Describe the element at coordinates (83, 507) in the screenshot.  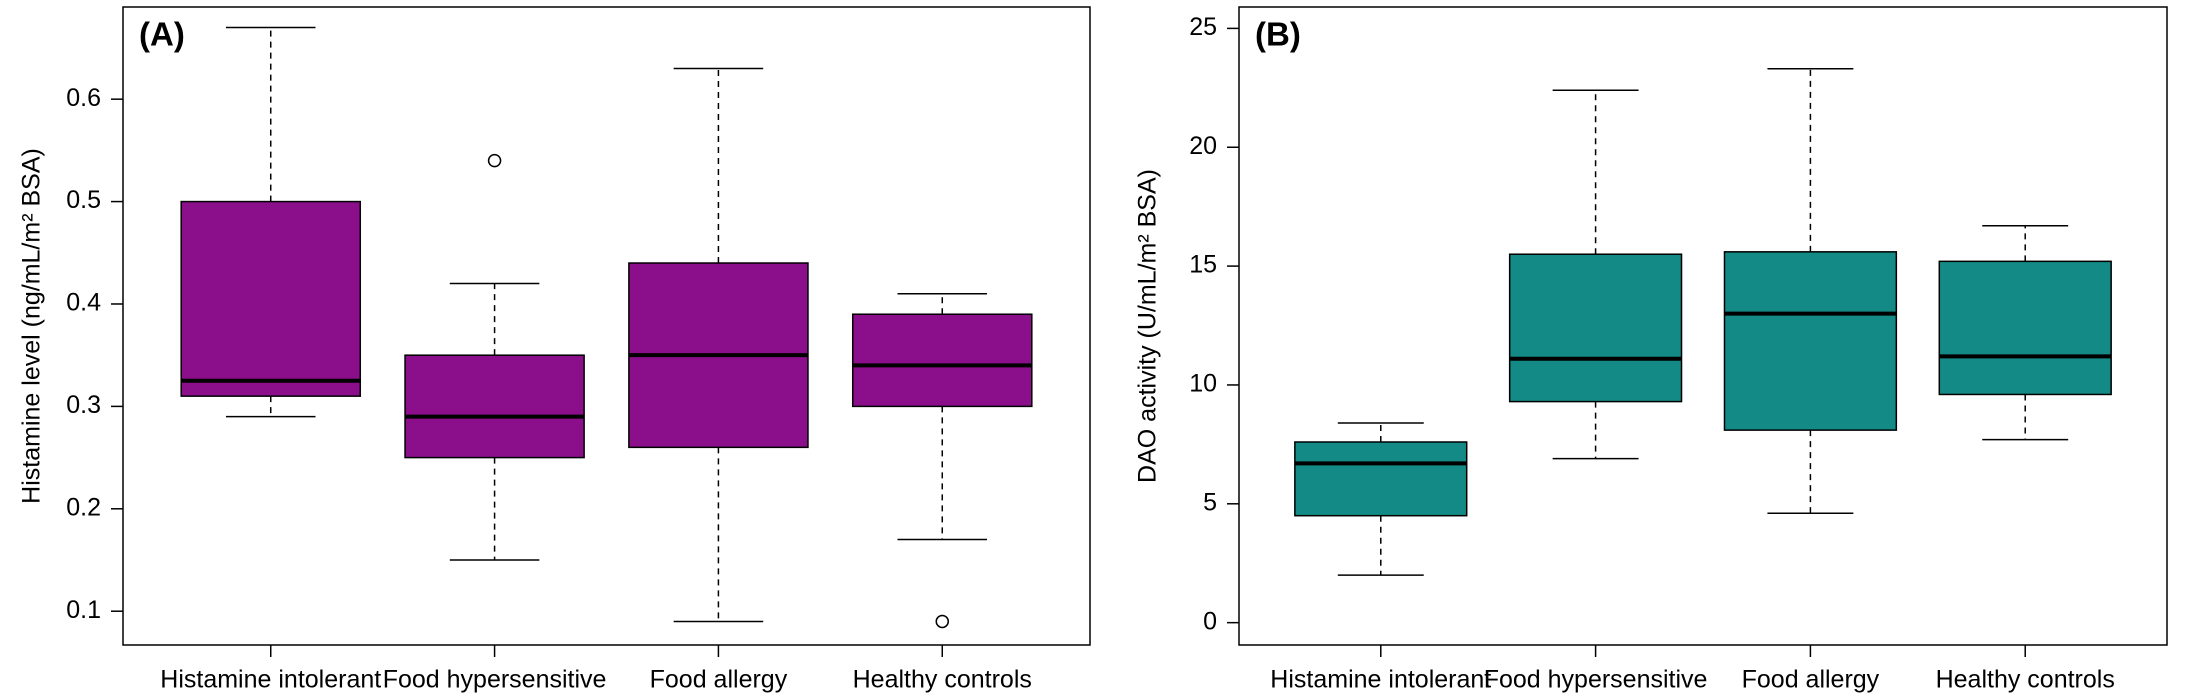
I see `y-tick-label: 0.2` at that location.